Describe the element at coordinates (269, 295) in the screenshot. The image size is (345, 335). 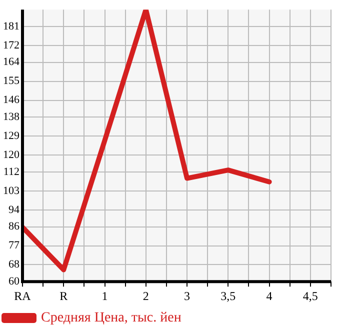
I see `x-tick-label: 4` at that location.